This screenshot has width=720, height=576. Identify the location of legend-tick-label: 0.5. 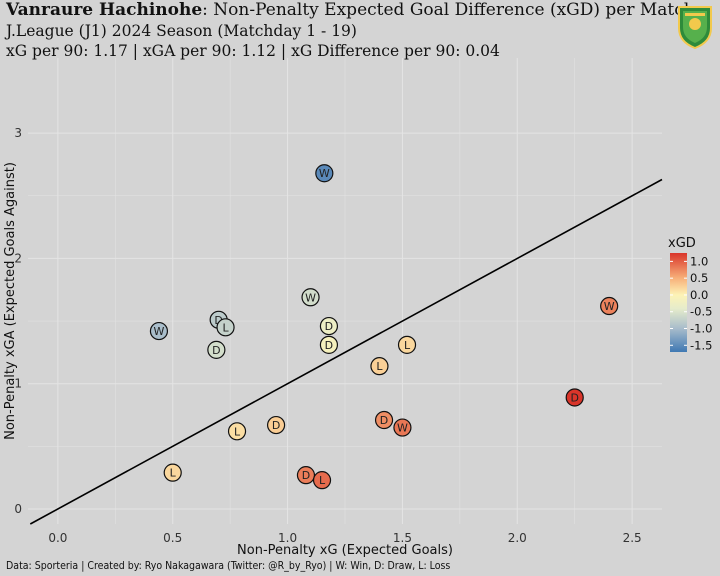
(699, 278).